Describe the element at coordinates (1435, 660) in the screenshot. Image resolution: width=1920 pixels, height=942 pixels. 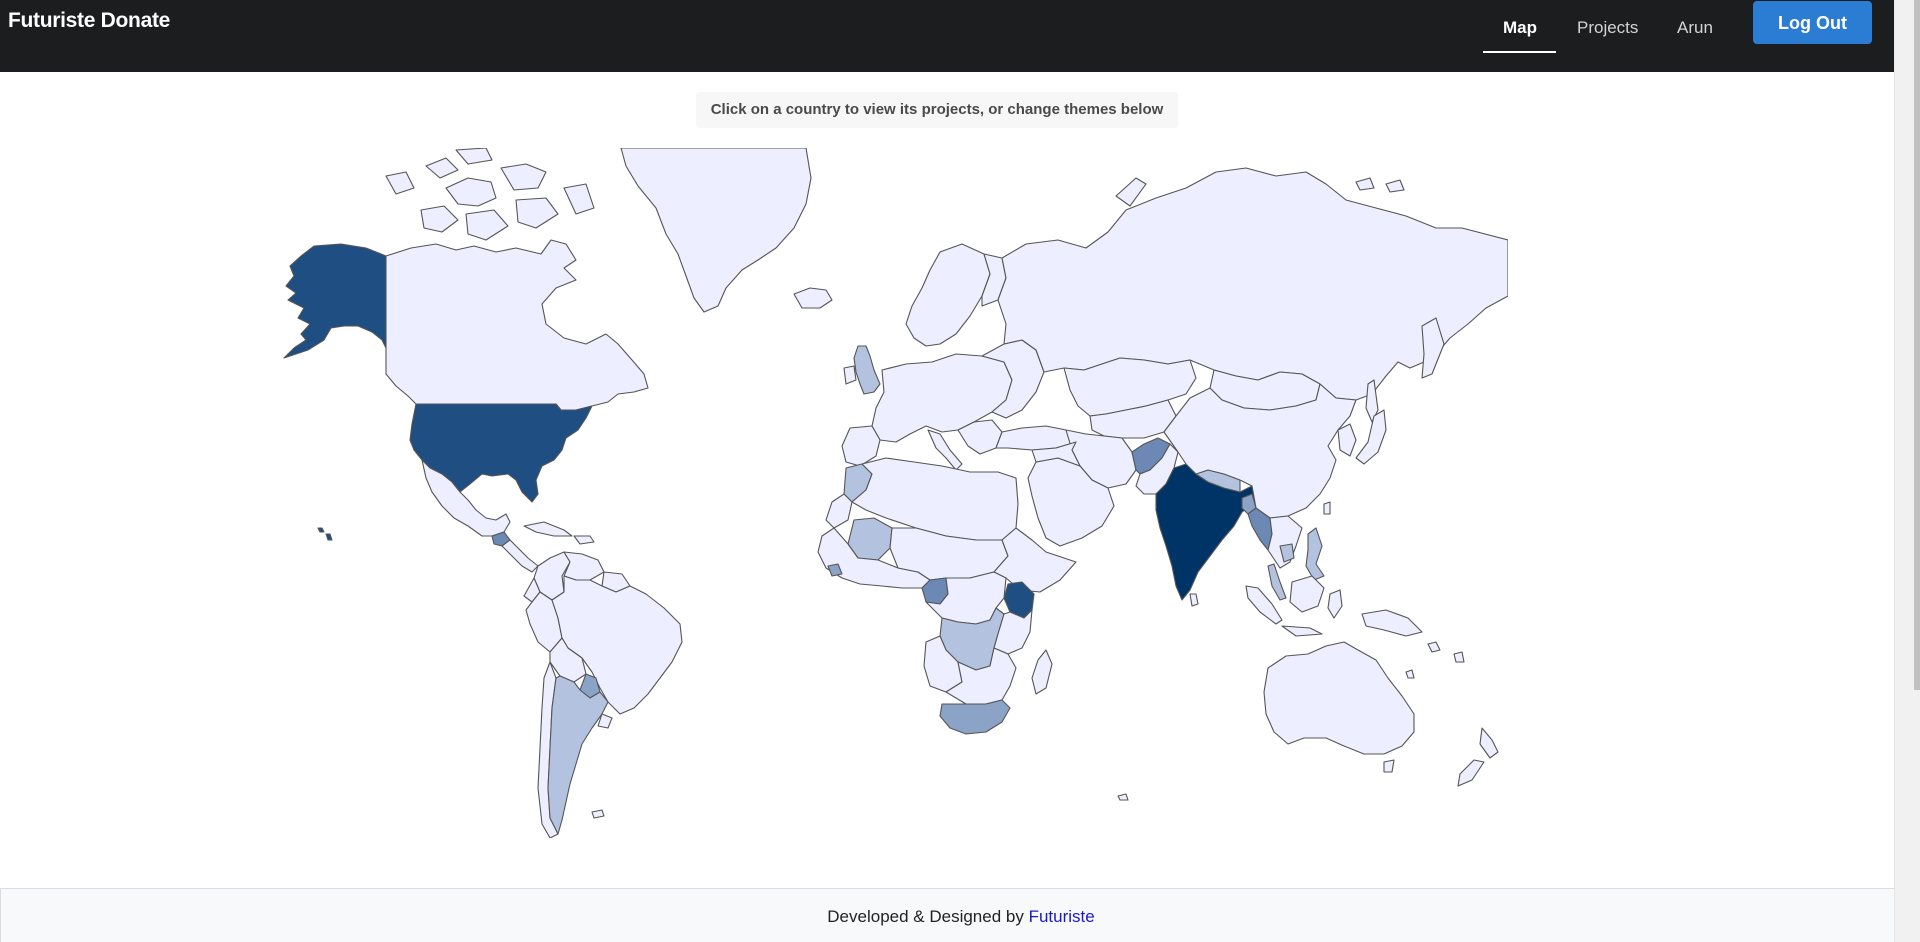
I see `country-pacific-islands` at that location.